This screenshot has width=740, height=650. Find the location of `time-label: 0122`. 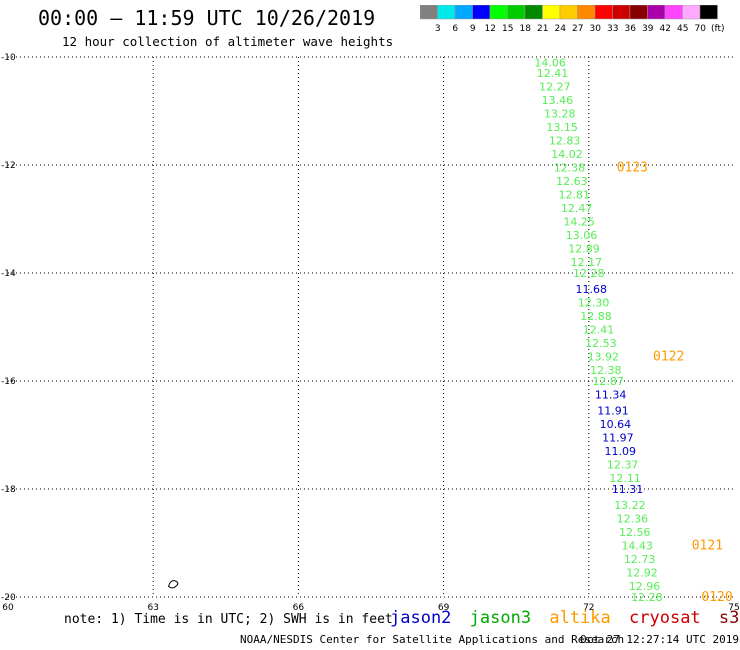

time-label: 0122 is located at coordinates (668, 357).